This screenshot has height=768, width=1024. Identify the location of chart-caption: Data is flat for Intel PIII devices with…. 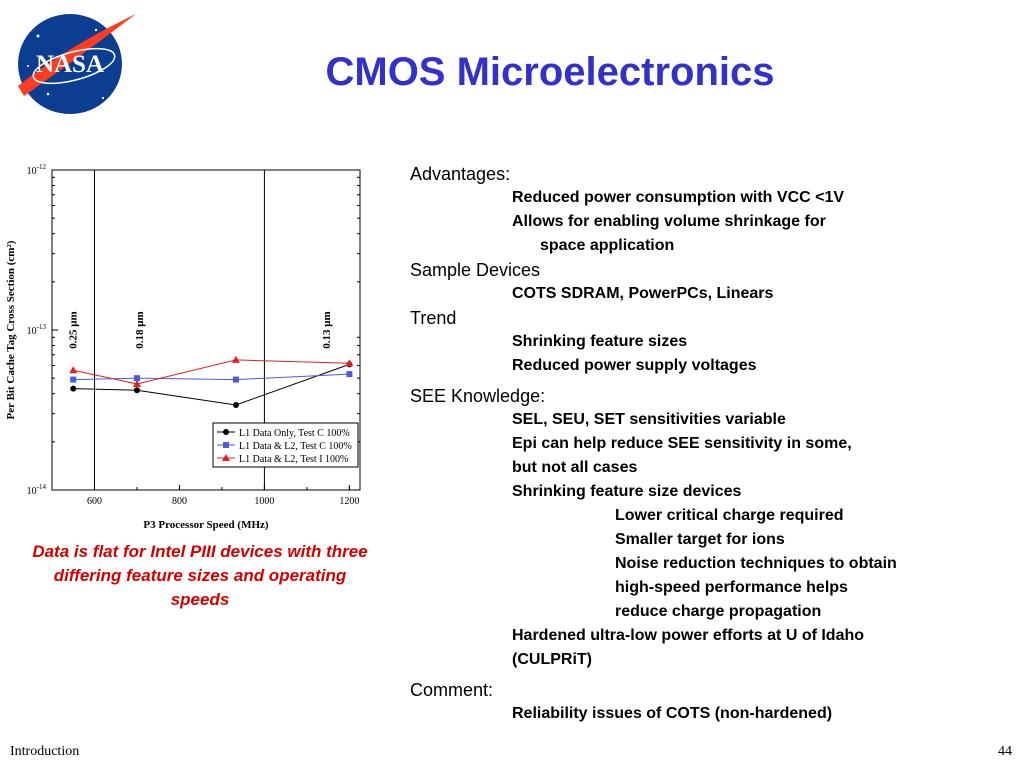
(200, 575).